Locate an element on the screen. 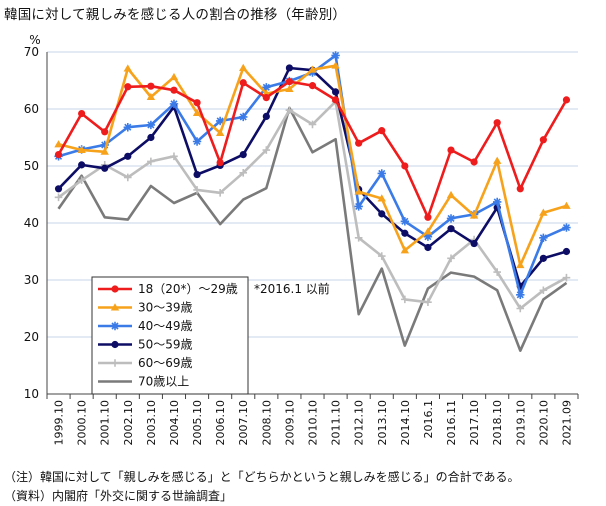 The height and width of the screenshot is (506, 606). x-tick-label: 2014.10 is located at coordinates (405, 423).